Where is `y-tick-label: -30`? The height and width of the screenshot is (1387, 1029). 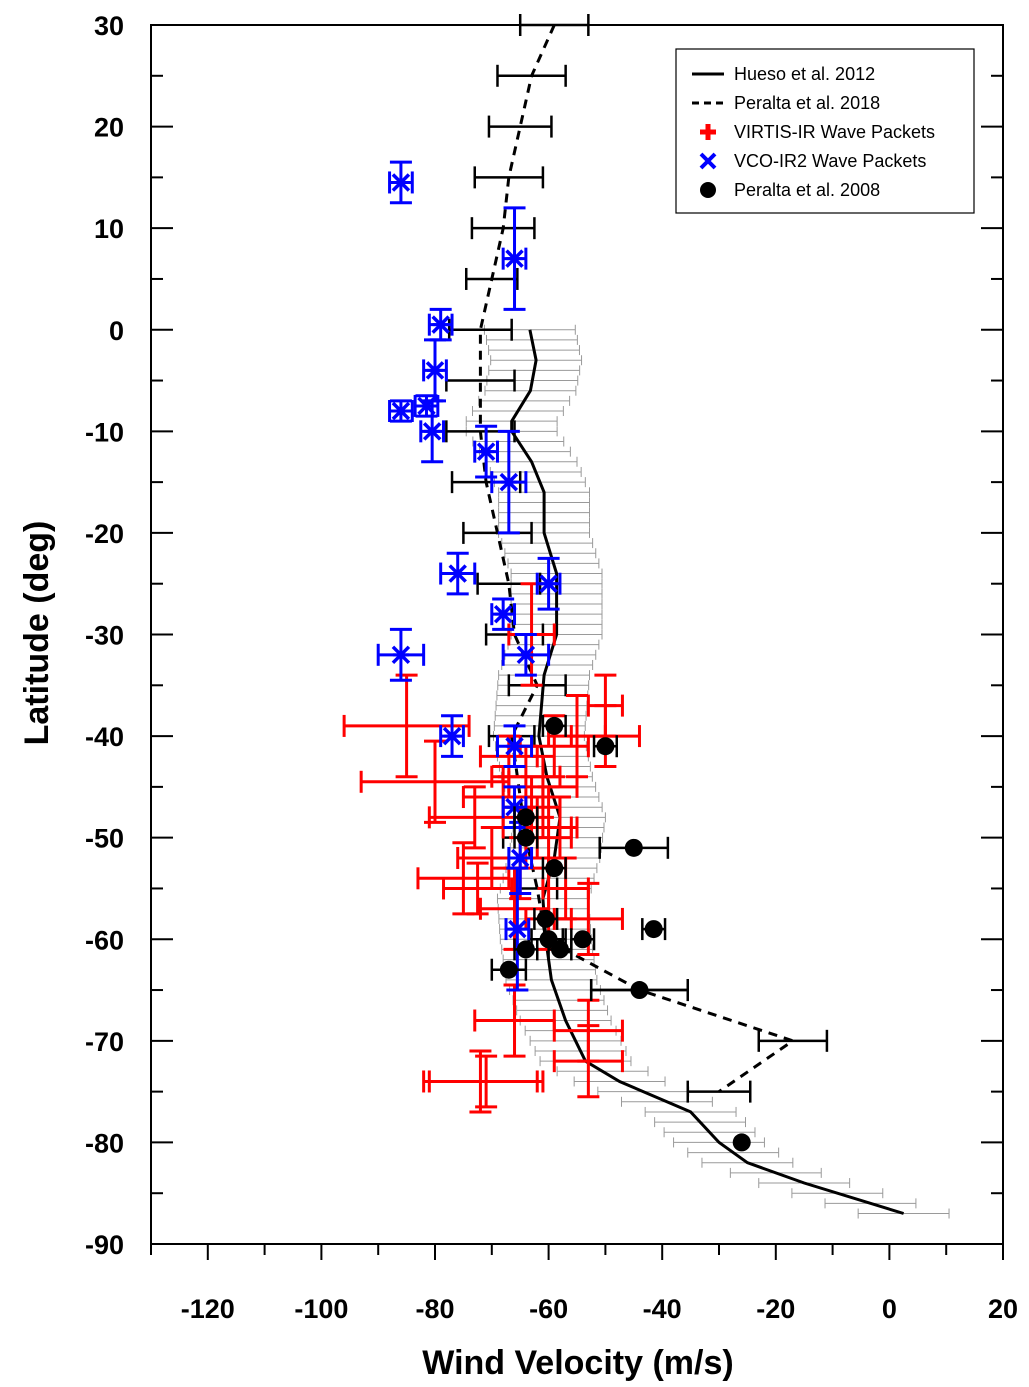 y-tick-label: -30 is located at coordinates (104, 636).